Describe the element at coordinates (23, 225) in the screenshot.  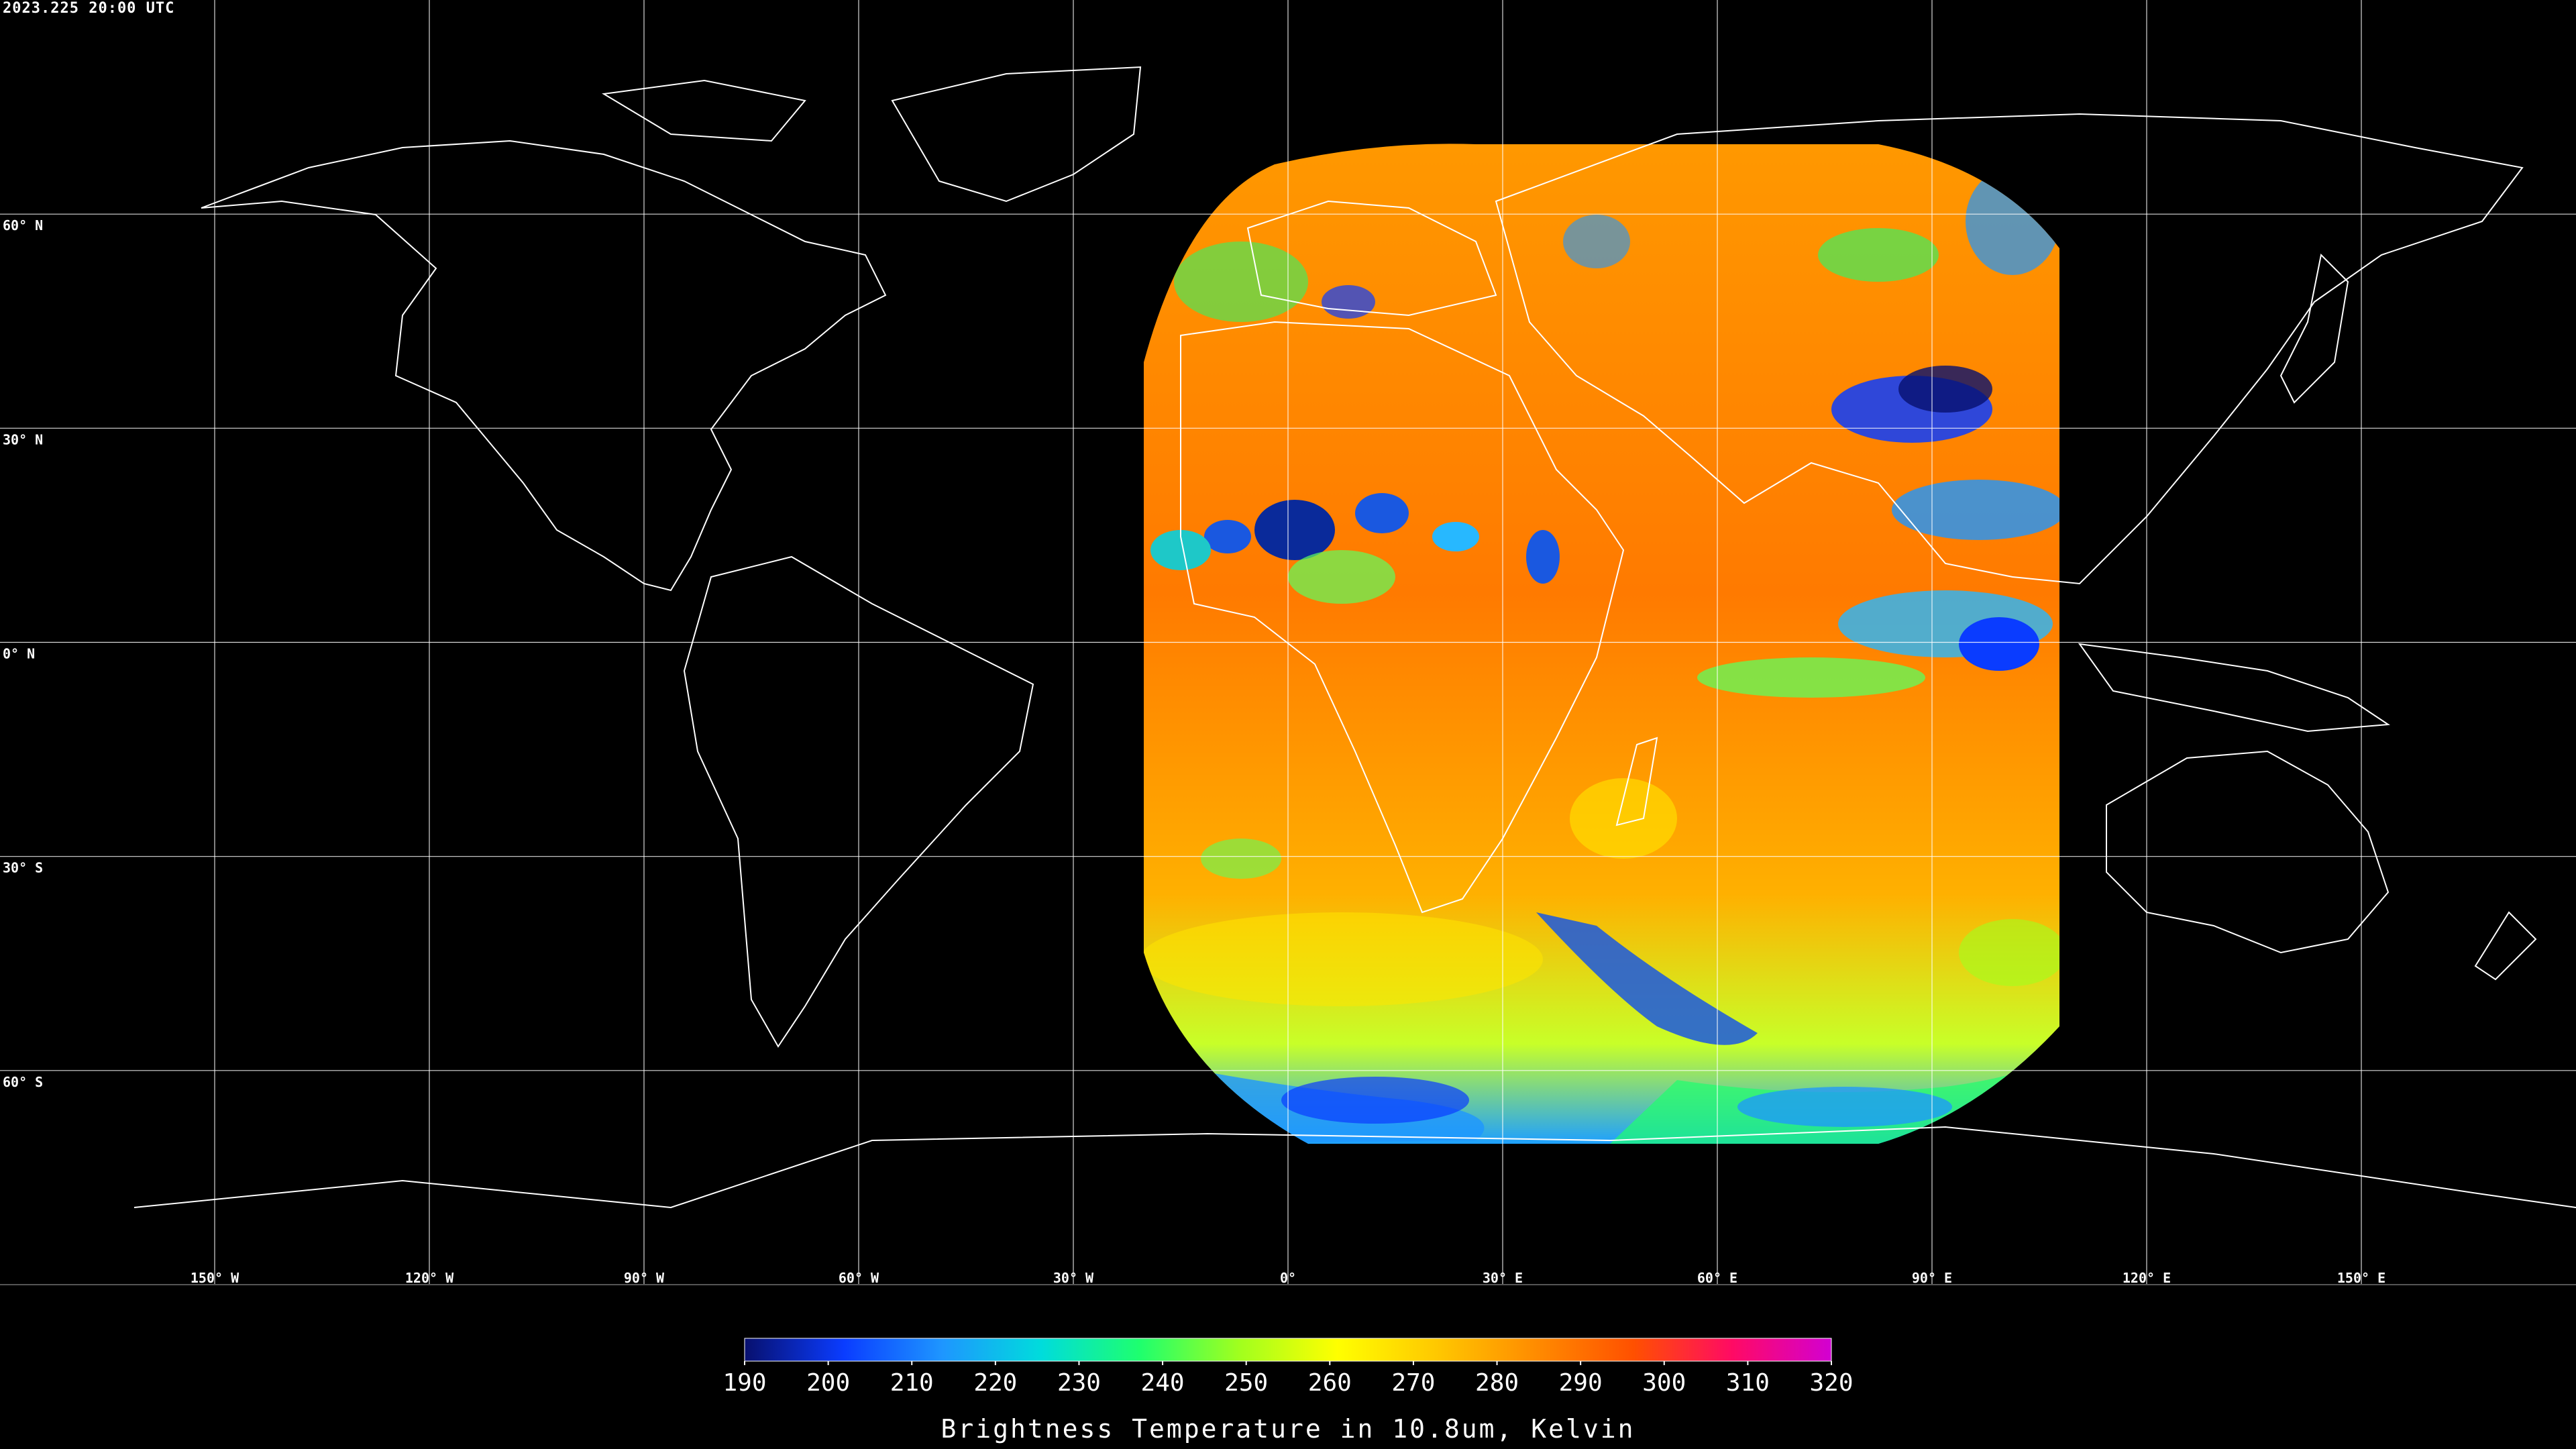
I see `latitude-label: 60° N` at that location.